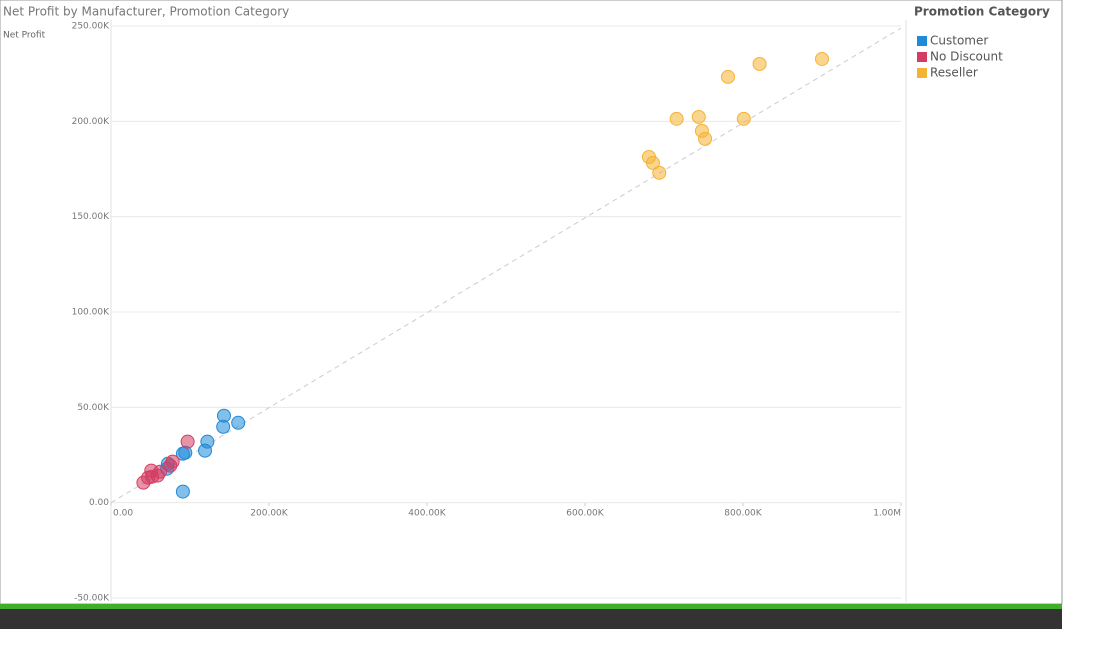 The image size is (1108, 654). What do you see at coordinates (982, 12) in the screenshot?
I see `legend-title: Promotion Category` at bounding box center [982, 12].